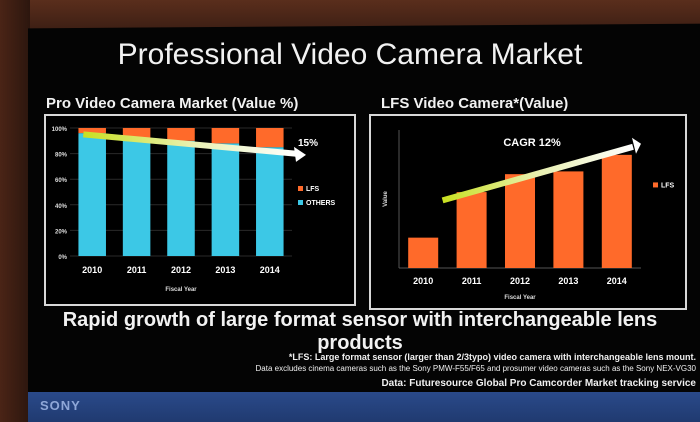 This screenshot has height=422, width=700. Describe the element at coordinates (423, 281) in the screenshot. I see `chart2-xtick-label: 2010` at that location.